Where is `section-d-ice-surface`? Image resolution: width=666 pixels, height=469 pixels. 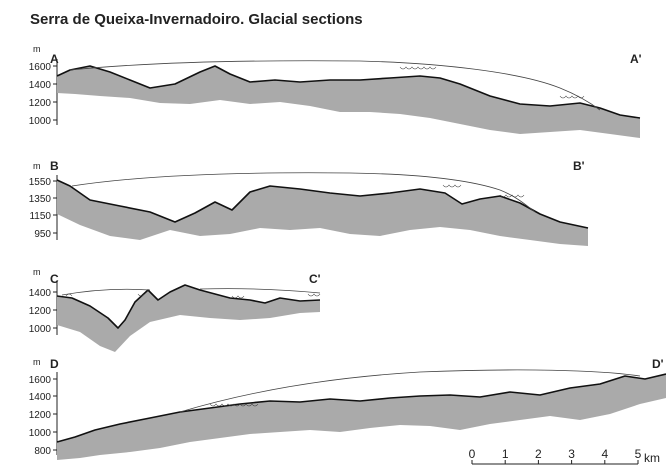
section-d-ice-surface is located at coordinates (410, 391).